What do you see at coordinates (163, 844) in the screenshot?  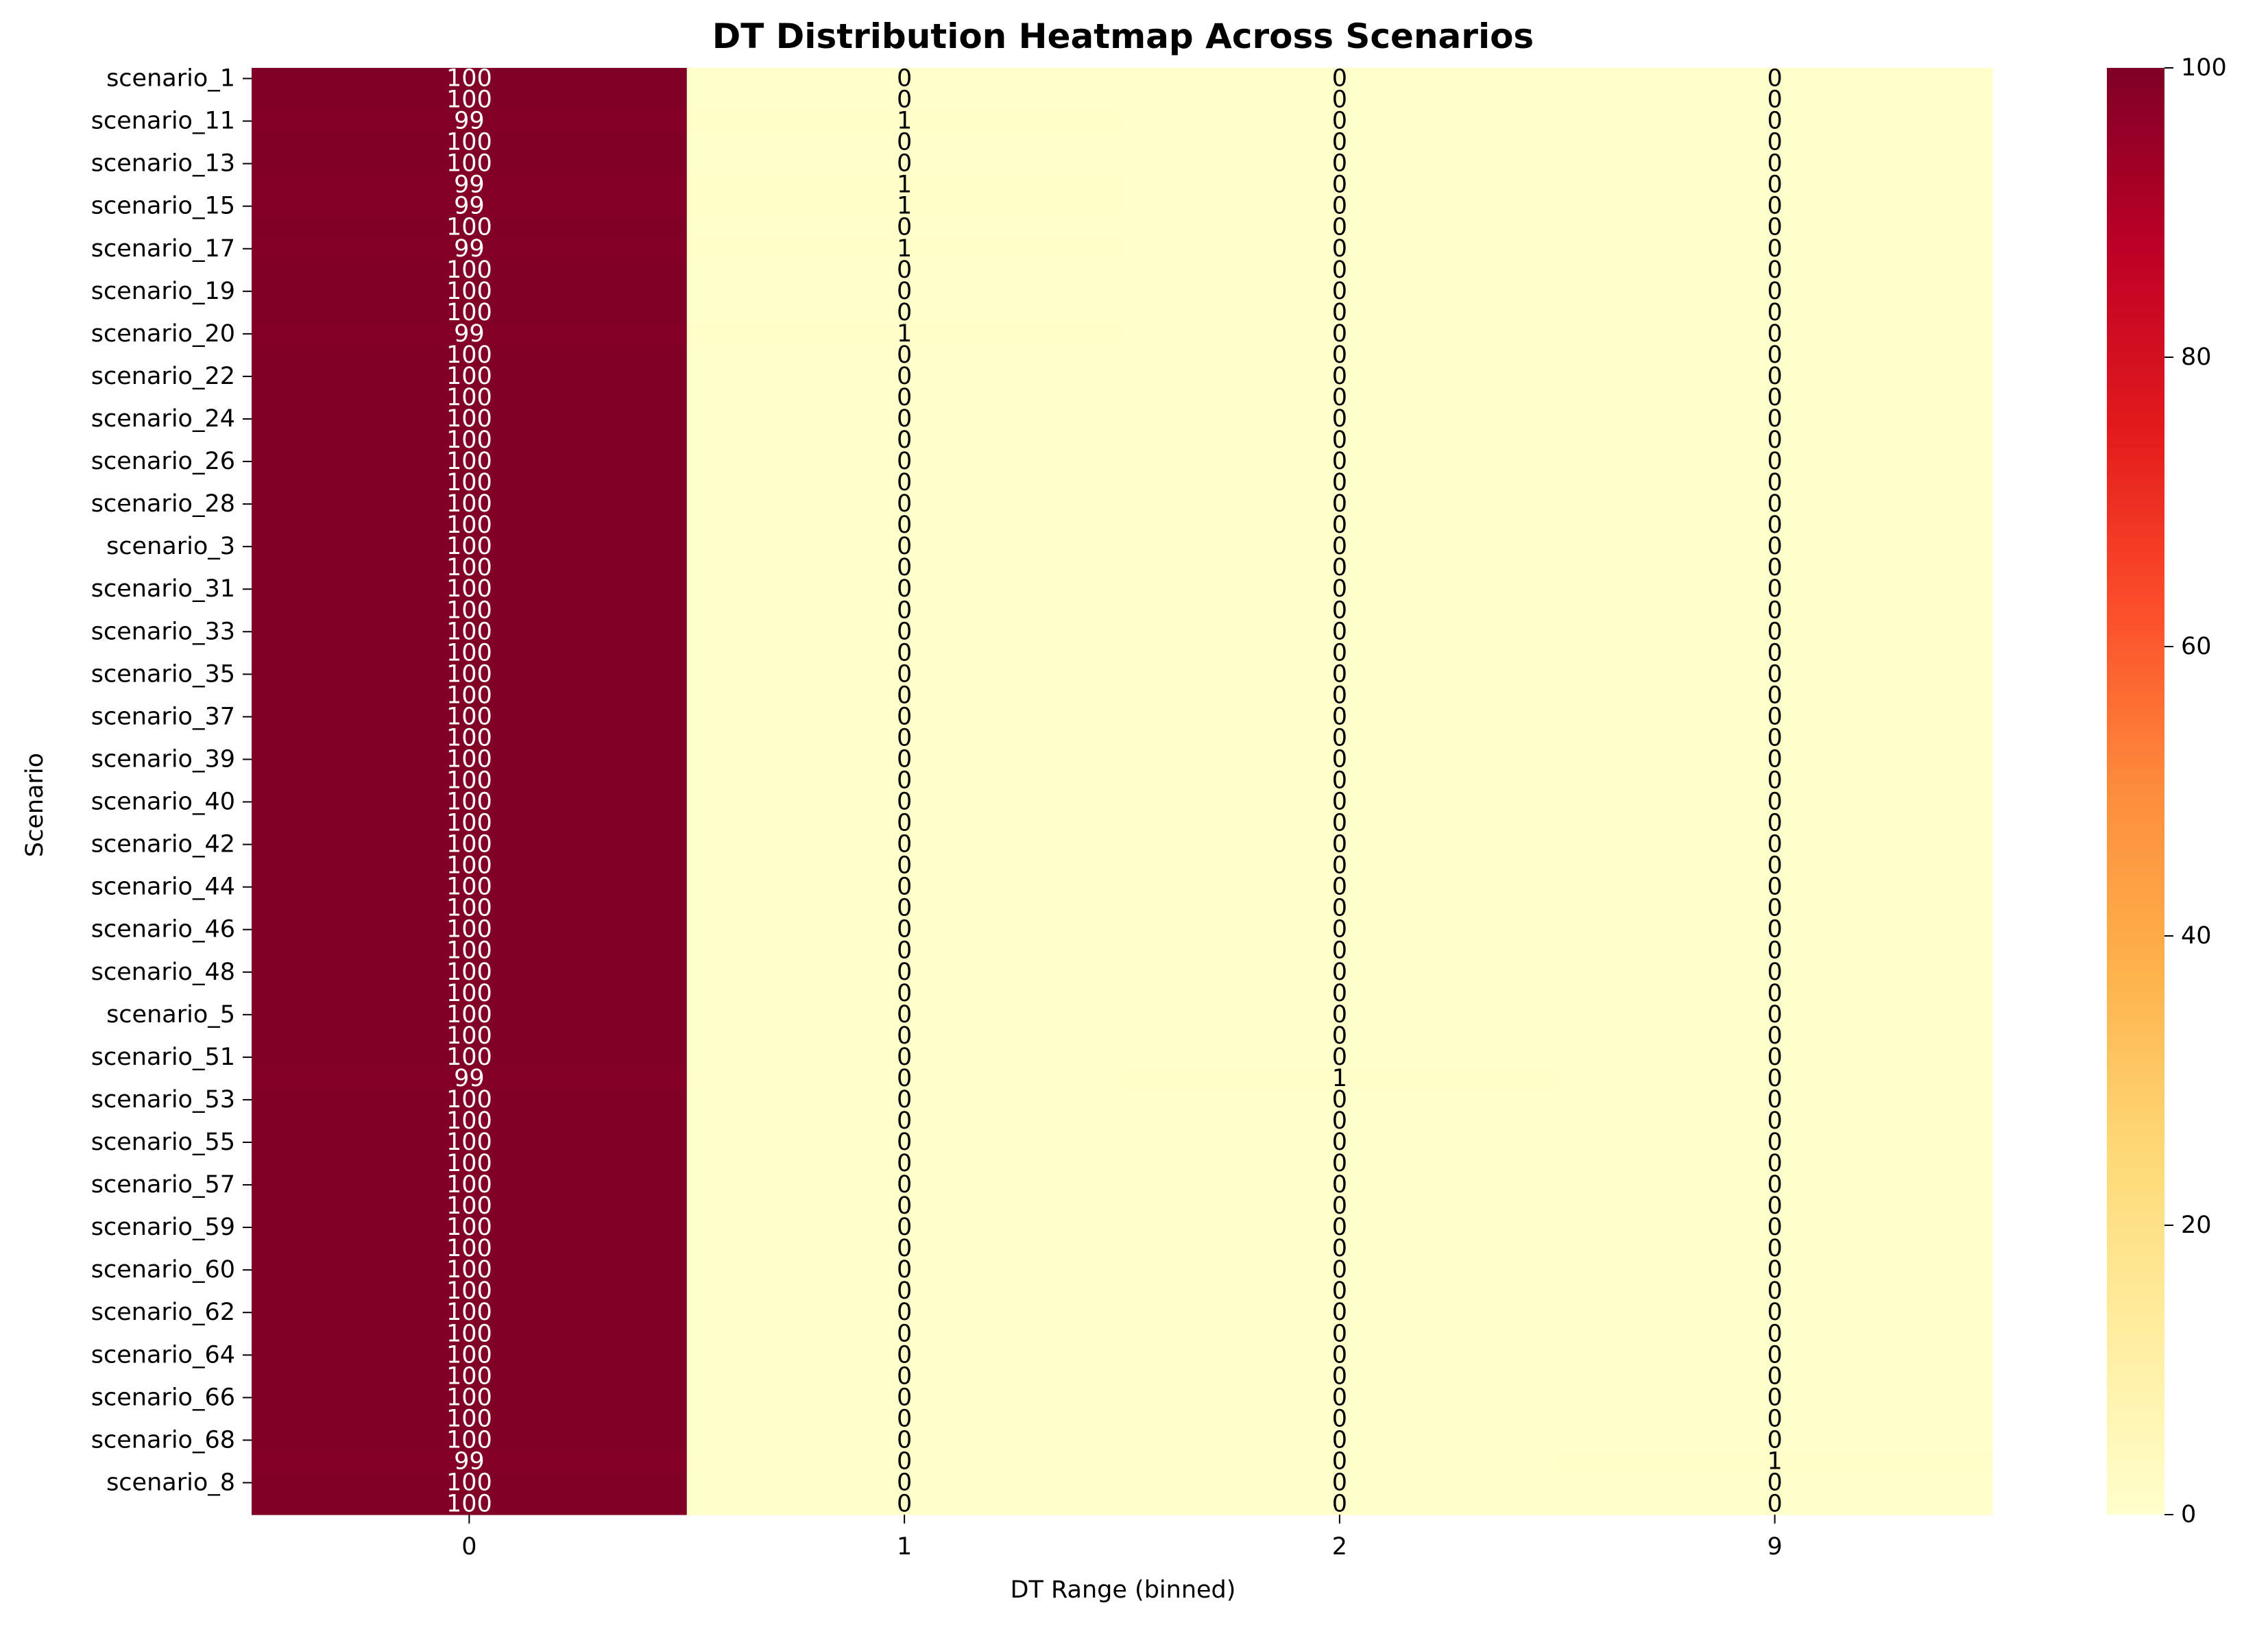 I see `y-tick-label: scenario_42` at bounding box center [163, 844].